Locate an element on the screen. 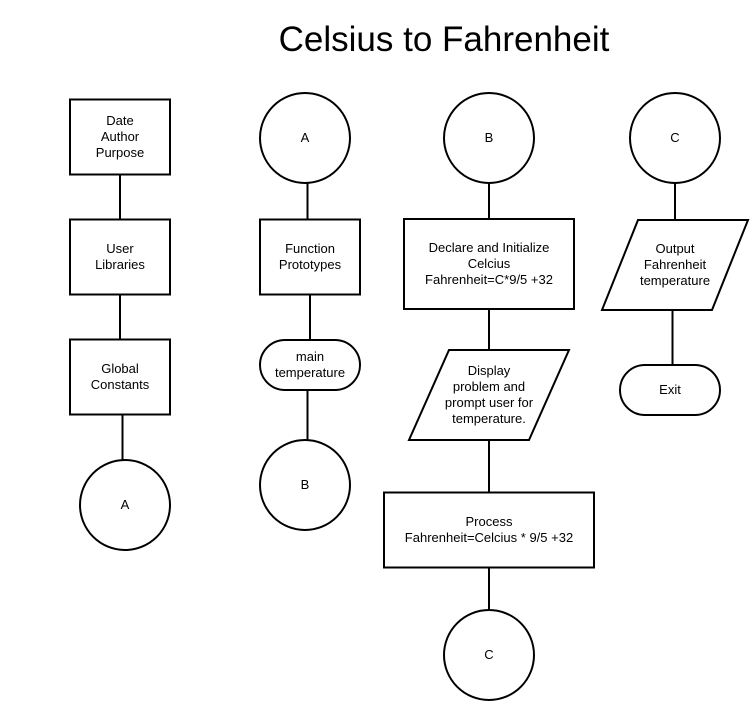 Image resolution: width=755 pixels, height=720 pixels. node-c4-output-shape is located at coordinates (675, 265).